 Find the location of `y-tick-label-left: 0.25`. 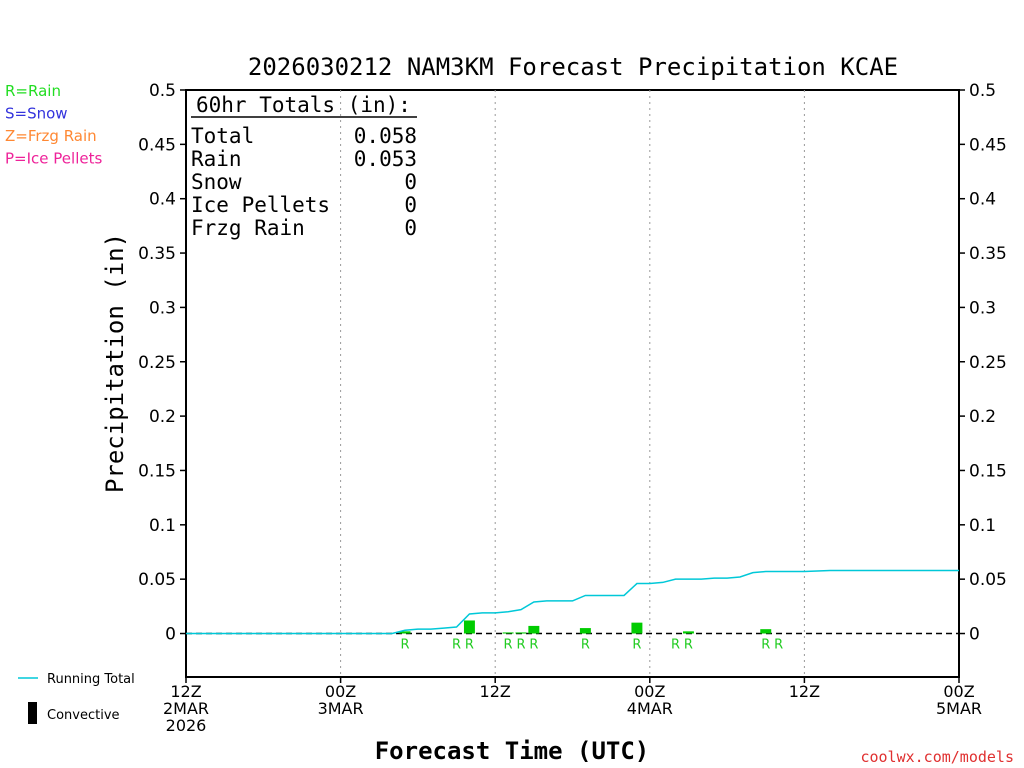

y-tick-label-left: 0.25 is located at coordinates (157, 363).